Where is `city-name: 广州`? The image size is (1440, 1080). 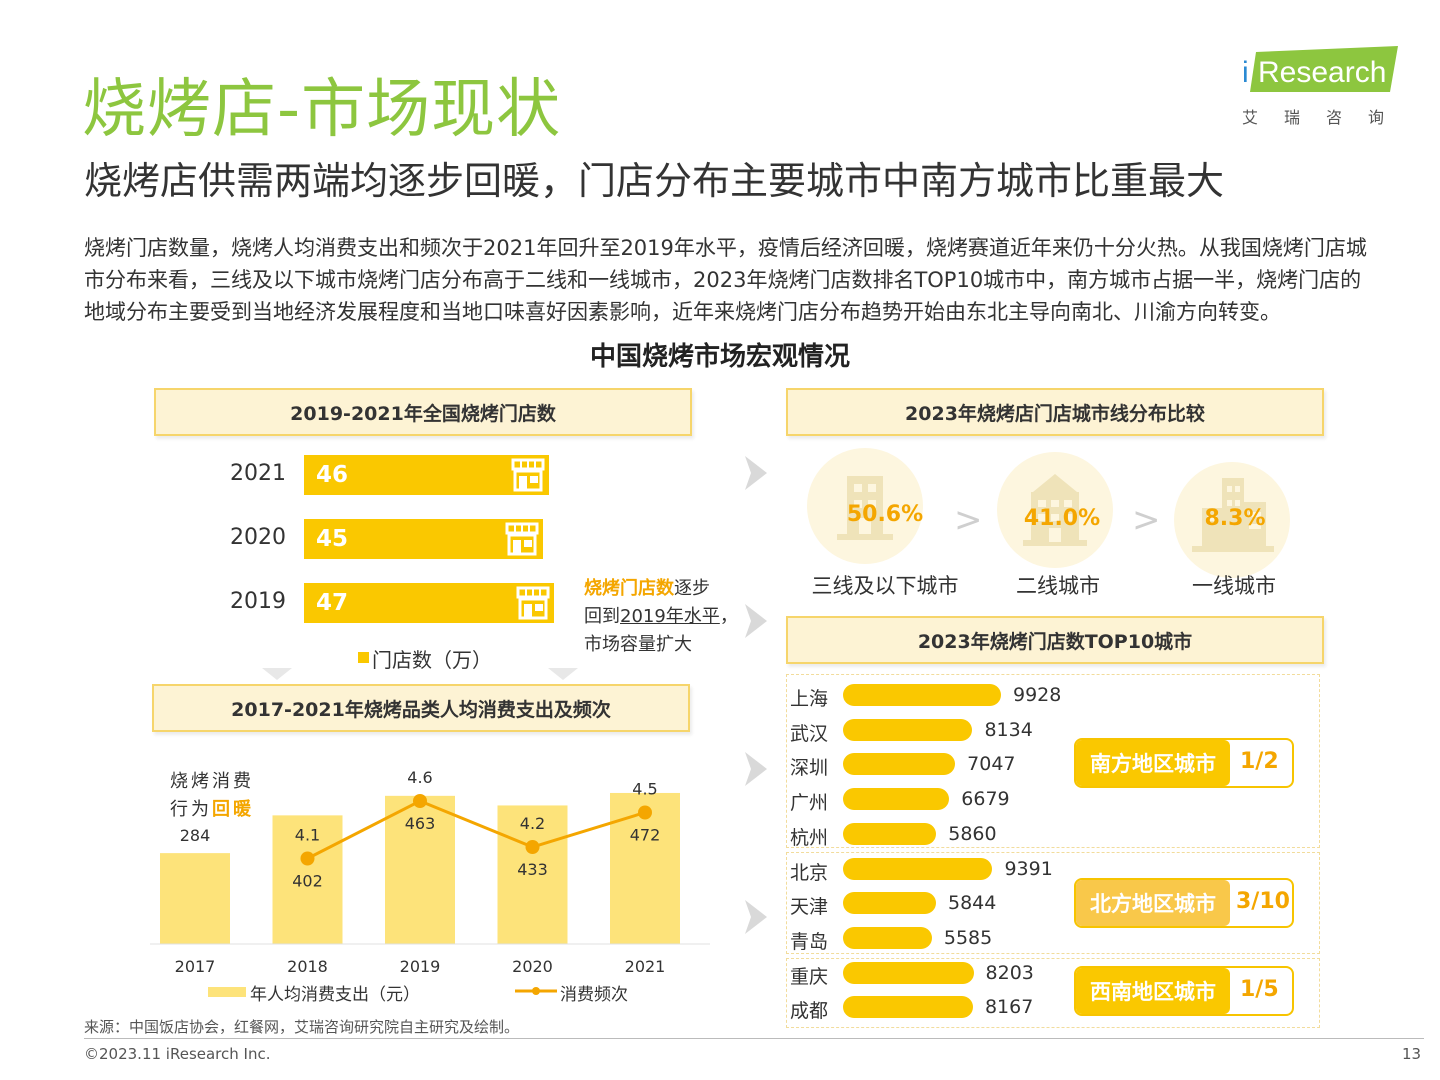 city-name: 广州 is located at coordinates (809, 803).